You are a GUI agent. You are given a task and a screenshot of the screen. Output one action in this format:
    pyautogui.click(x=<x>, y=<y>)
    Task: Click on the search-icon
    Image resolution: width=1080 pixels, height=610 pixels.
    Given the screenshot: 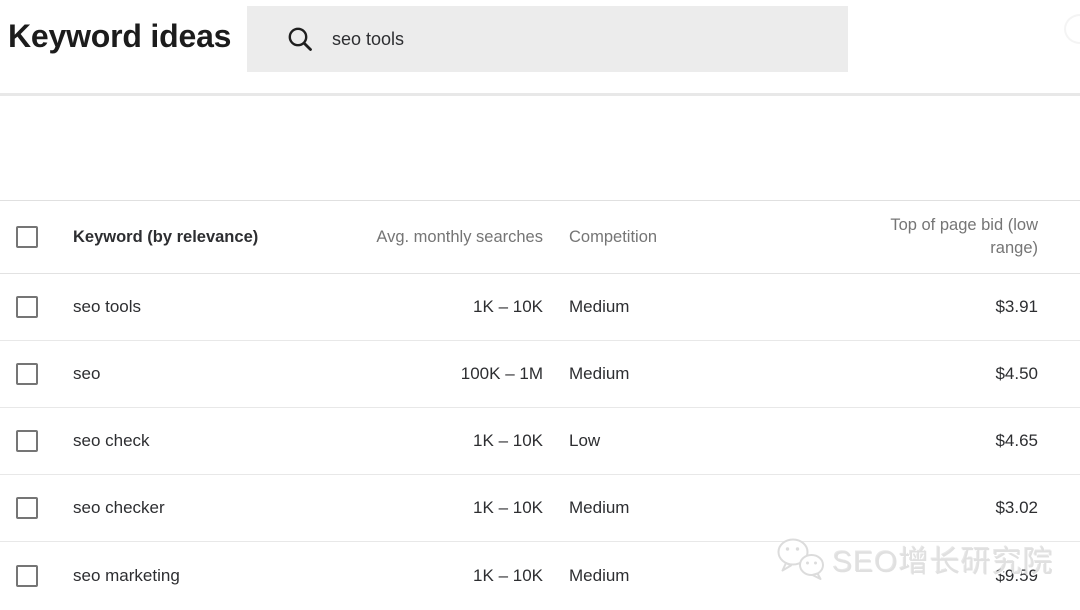 What is the action you would take?
    pyautogui.click(x=300, y=39)
    